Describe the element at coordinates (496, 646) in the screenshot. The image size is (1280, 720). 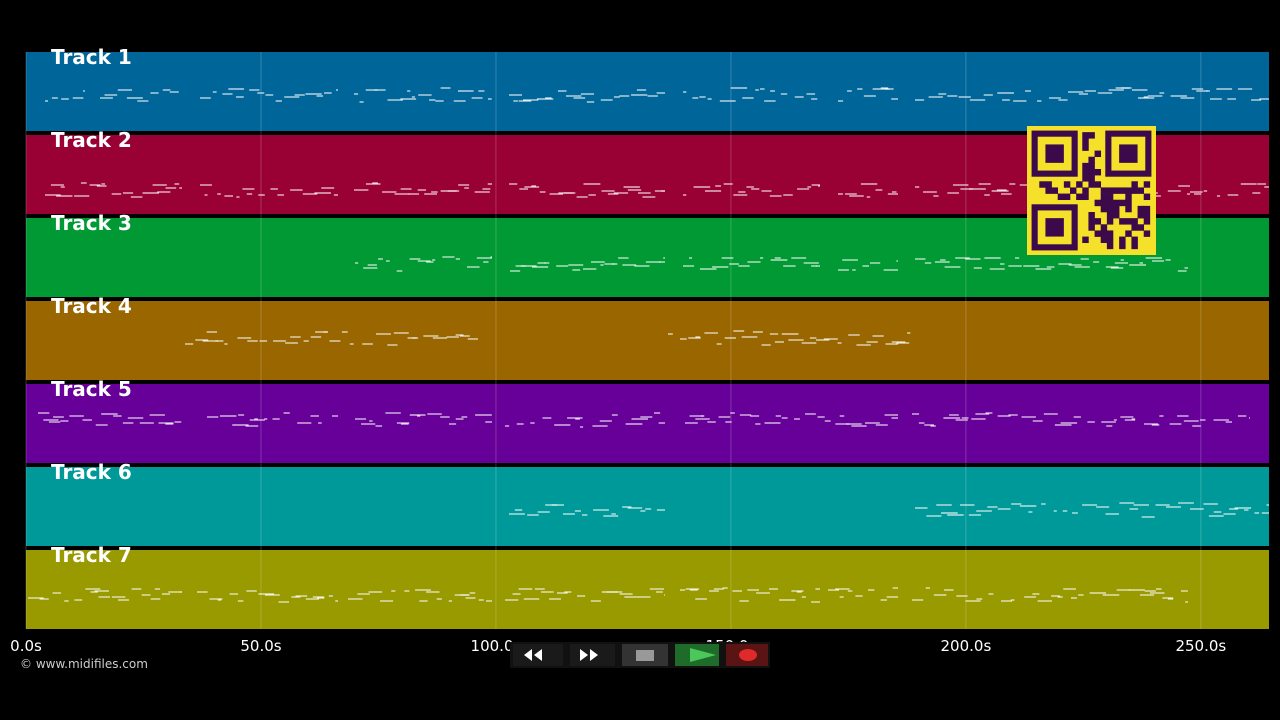
I see `time-tick-label: 100.0s` at that location.